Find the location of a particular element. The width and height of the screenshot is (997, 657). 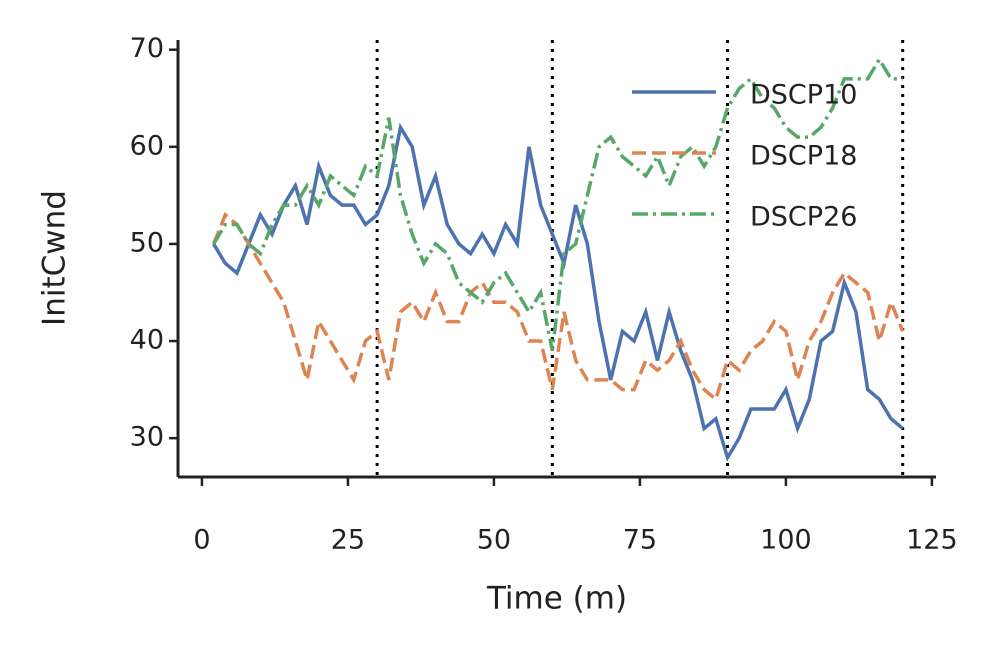

x-tick-label: 50 is located at coordinates (494, 540).